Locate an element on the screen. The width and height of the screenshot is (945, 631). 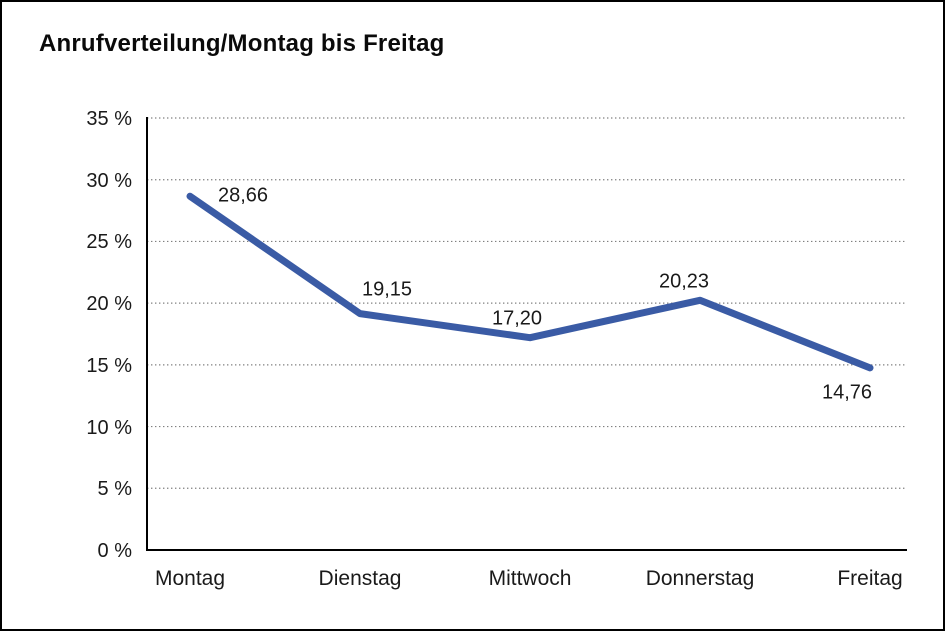
data-point-label: 20,23 is located at coordinates (684, 281).